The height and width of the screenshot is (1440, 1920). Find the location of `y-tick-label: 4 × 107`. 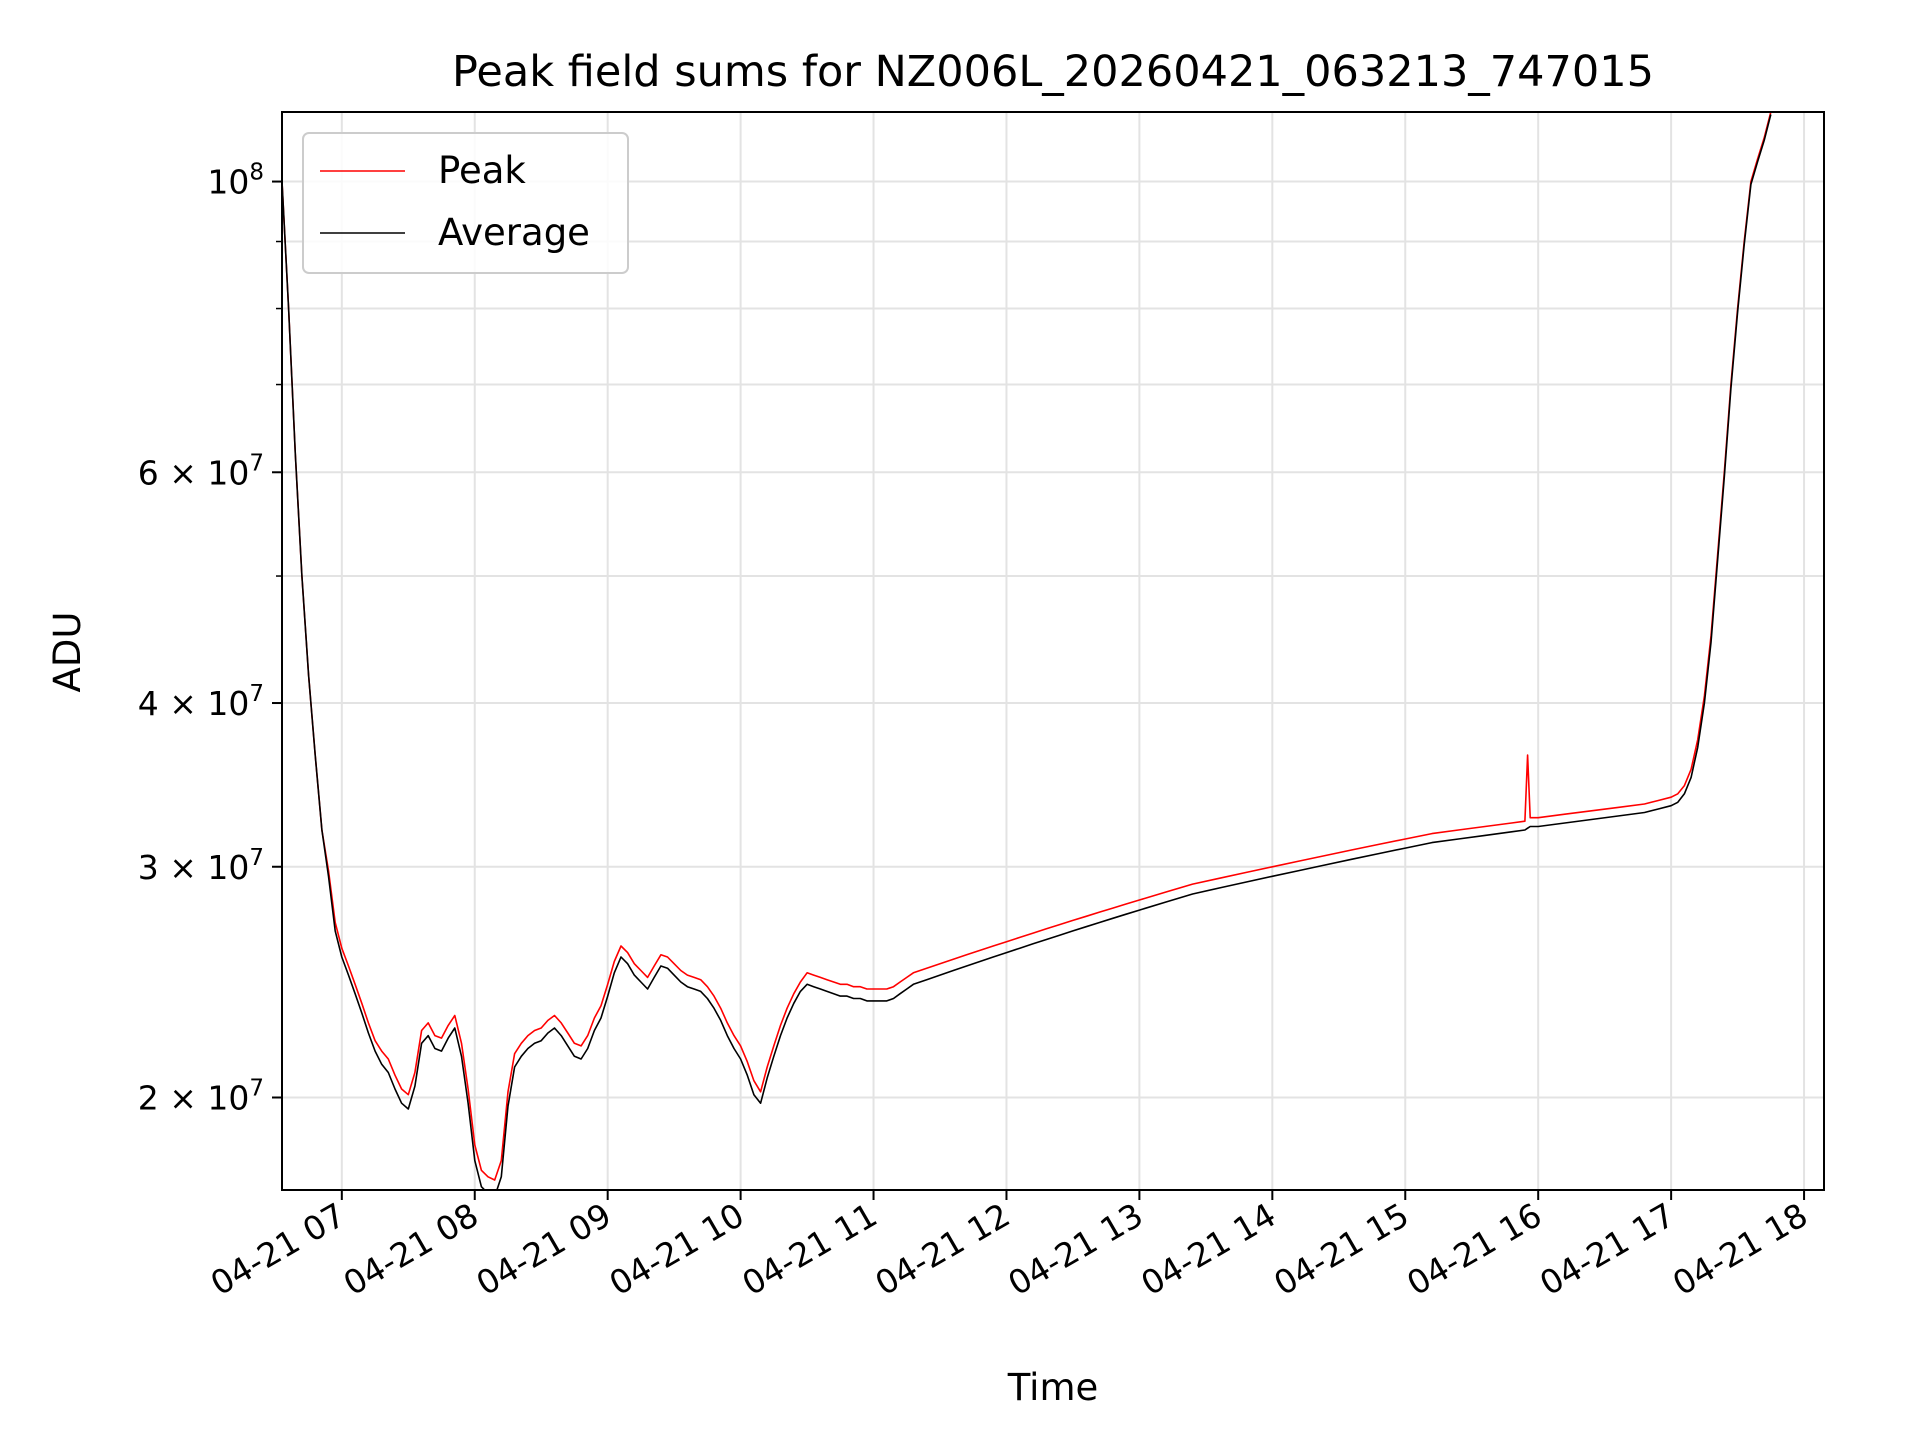

y-tick-label: 4 × 107 is located at coordinates (201, 702).